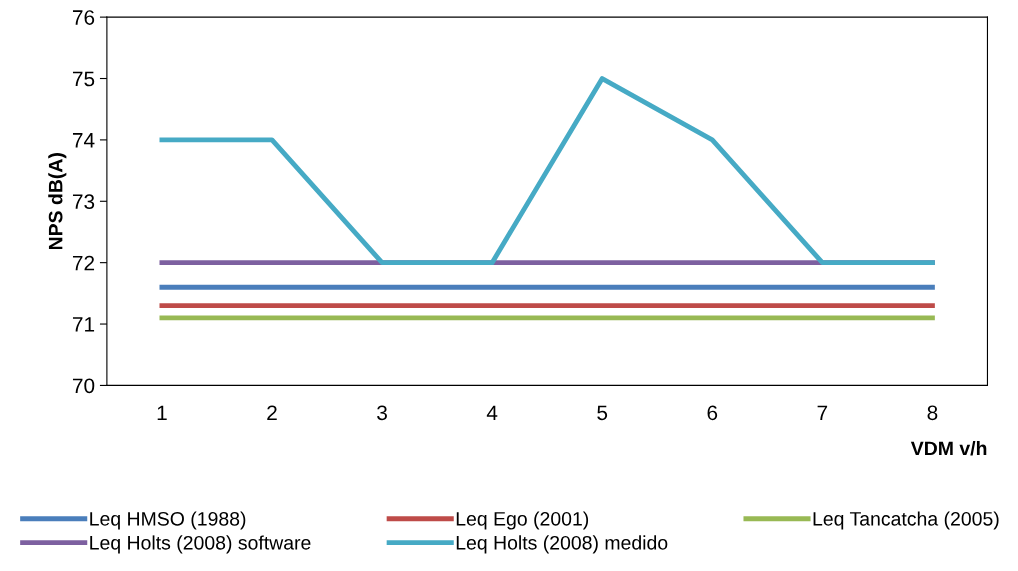 This screenshot has width=1018, height=571. What do you see at coordinates (522, 520) in the screenshot?
I see `legend-label: Leq Ego (2001)` at bounding box center [522, 520].